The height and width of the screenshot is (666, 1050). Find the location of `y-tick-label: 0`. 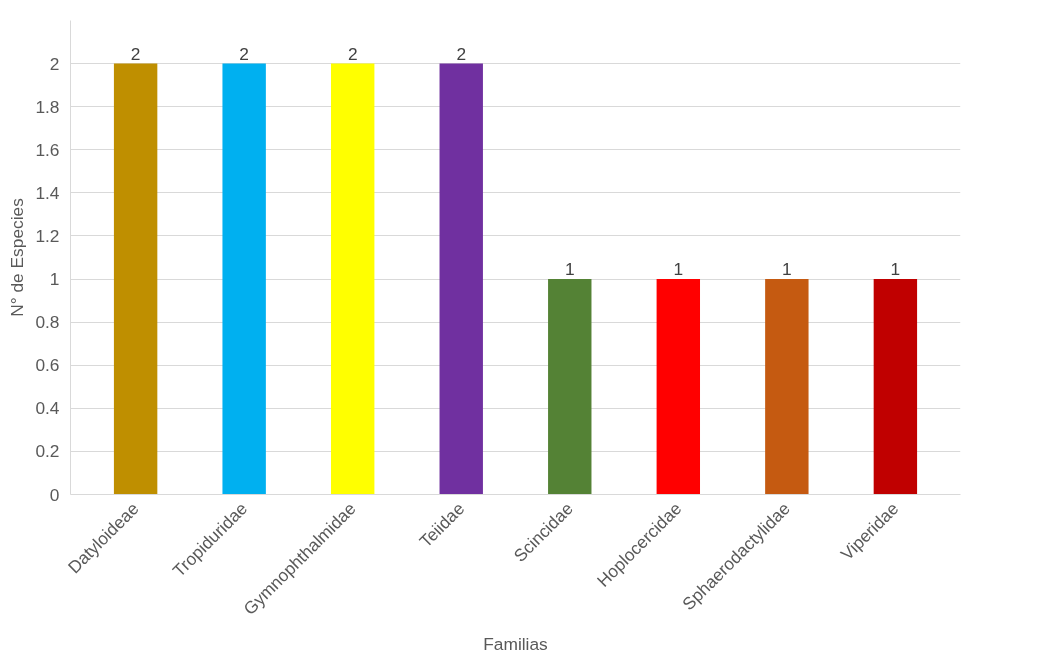

y-tick-label: 0 is located at coordinates (54, 494).